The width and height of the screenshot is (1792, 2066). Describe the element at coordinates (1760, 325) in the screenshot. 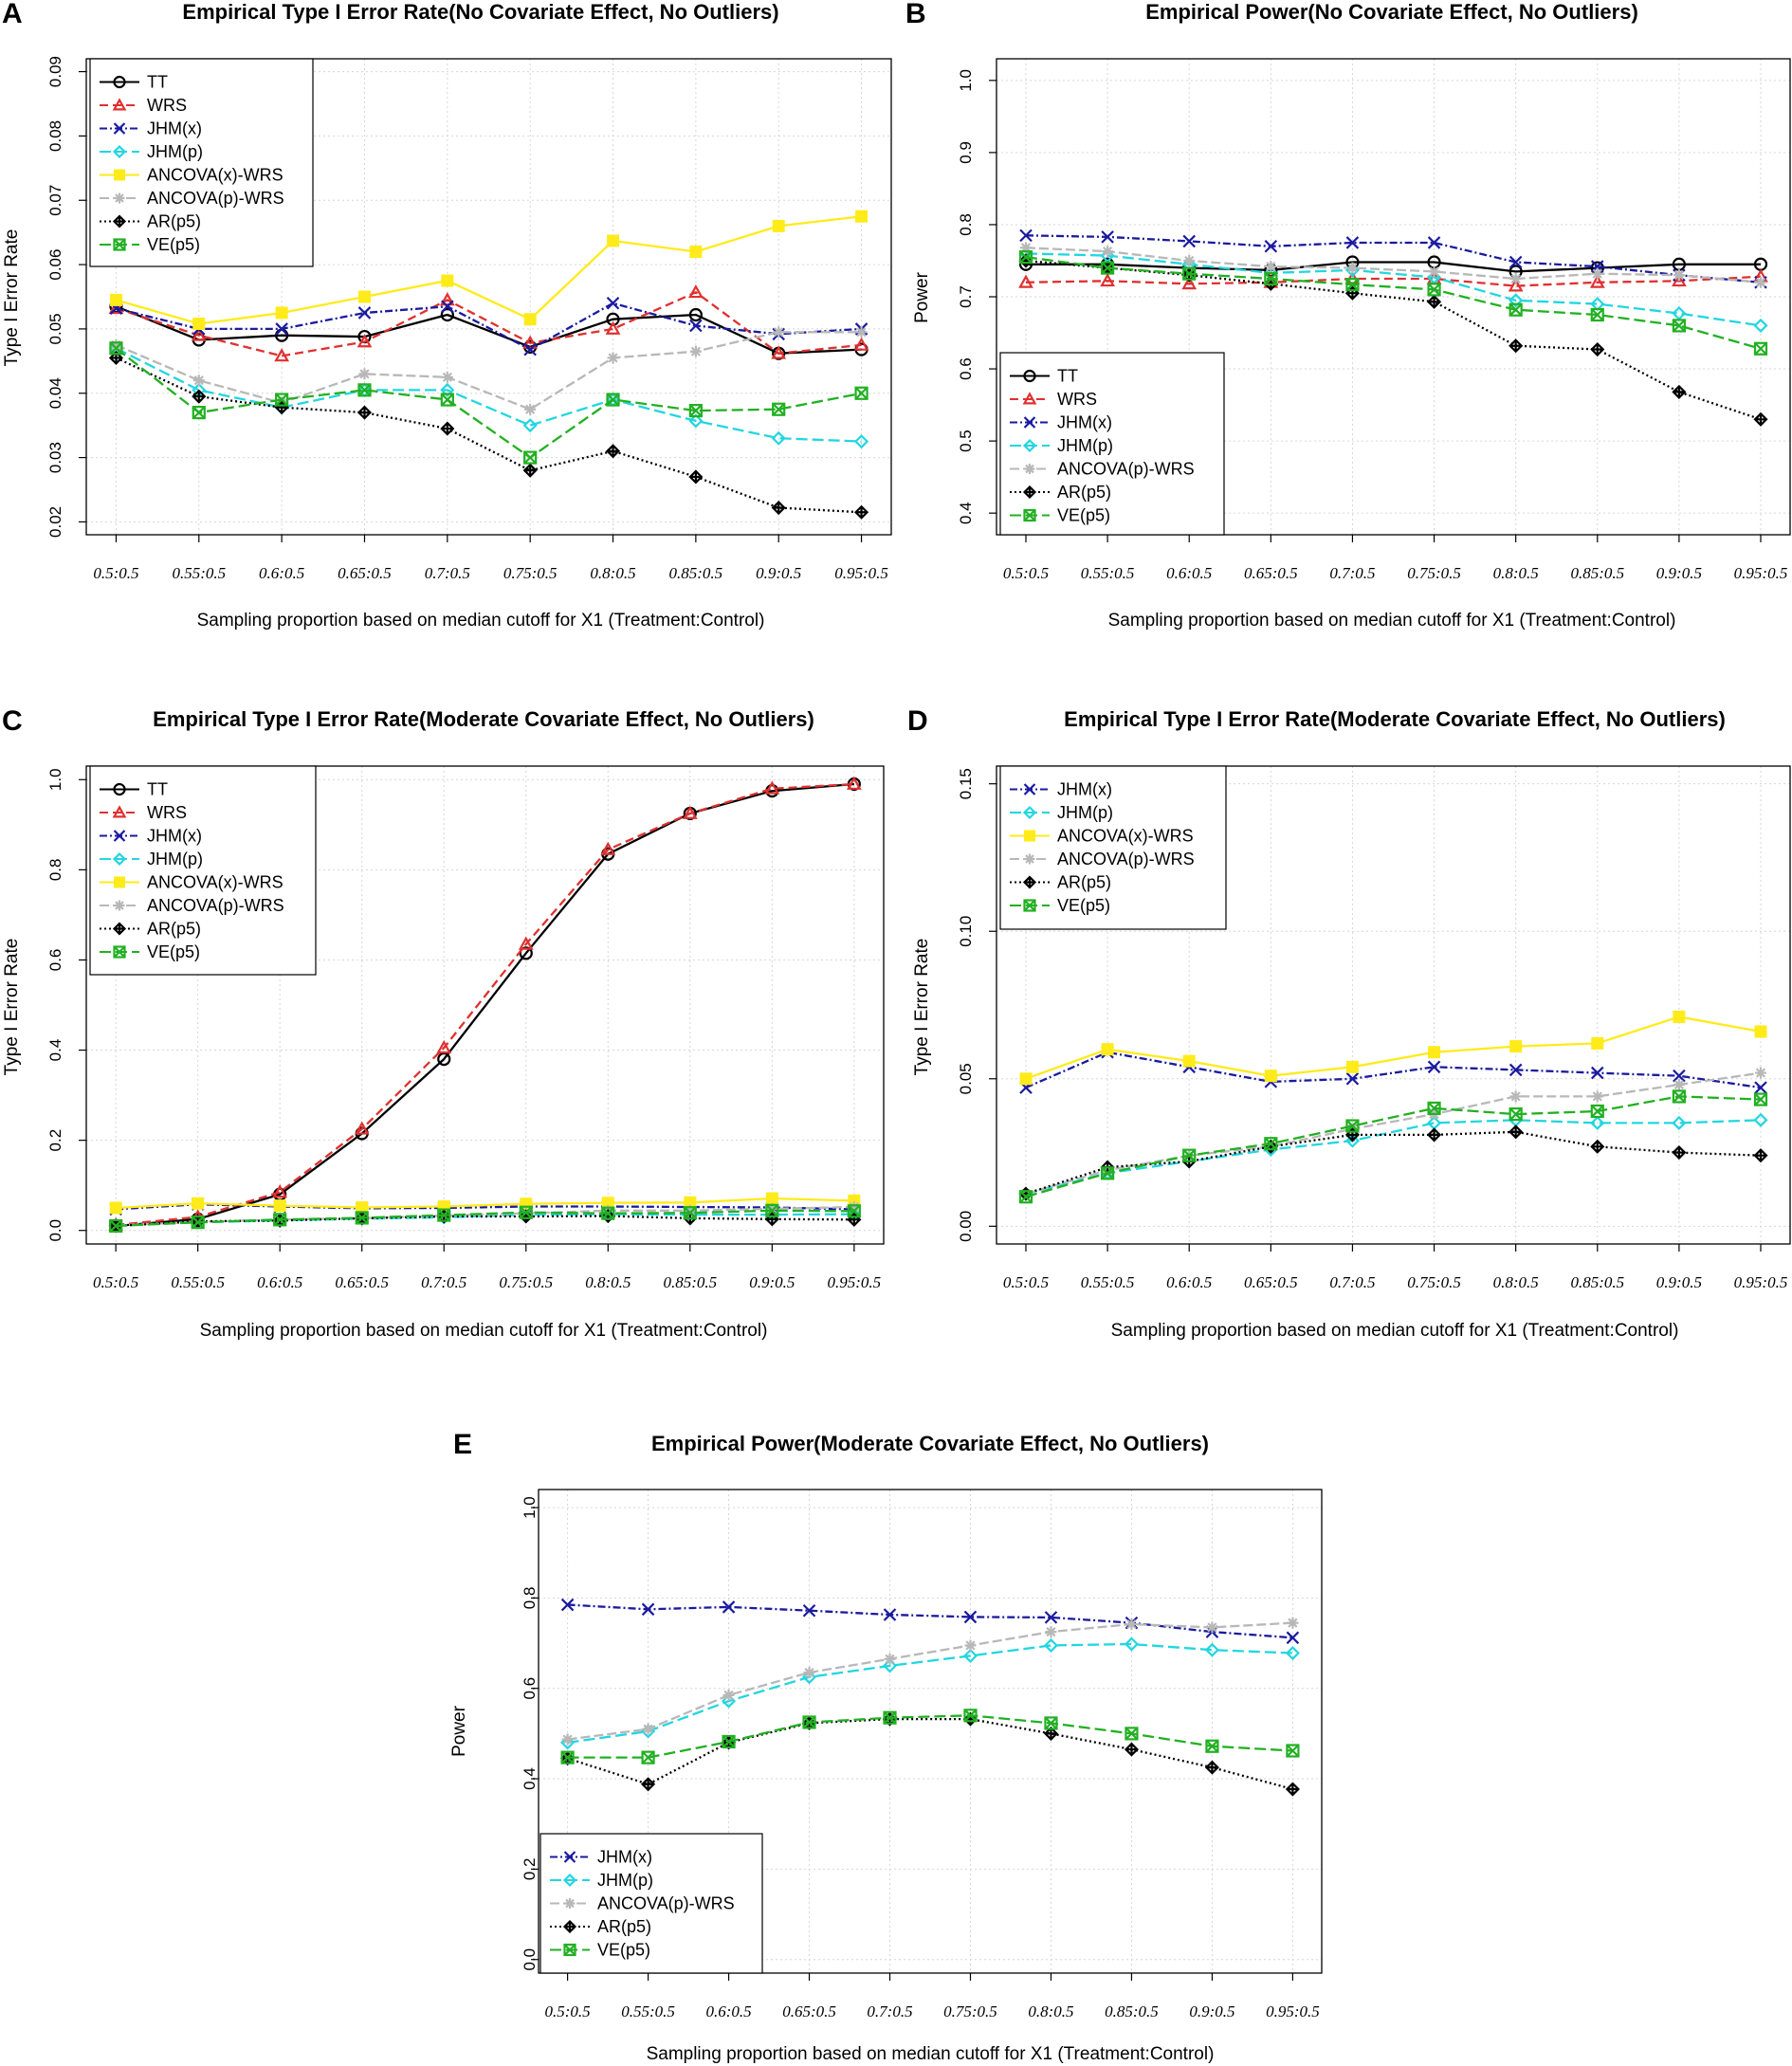

I see `panel-b-point-jhm-p` at that location.